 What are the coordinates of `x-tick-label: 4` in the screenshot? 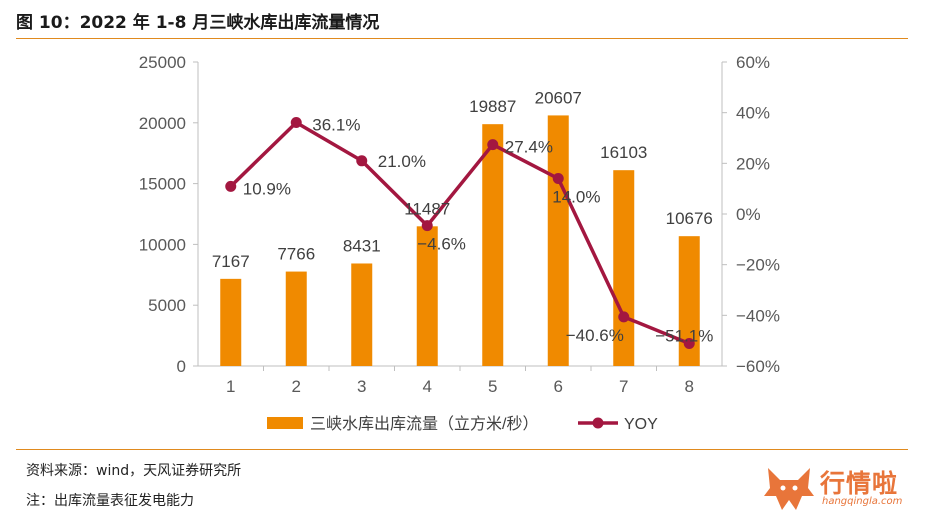 It's located at (427, 386).